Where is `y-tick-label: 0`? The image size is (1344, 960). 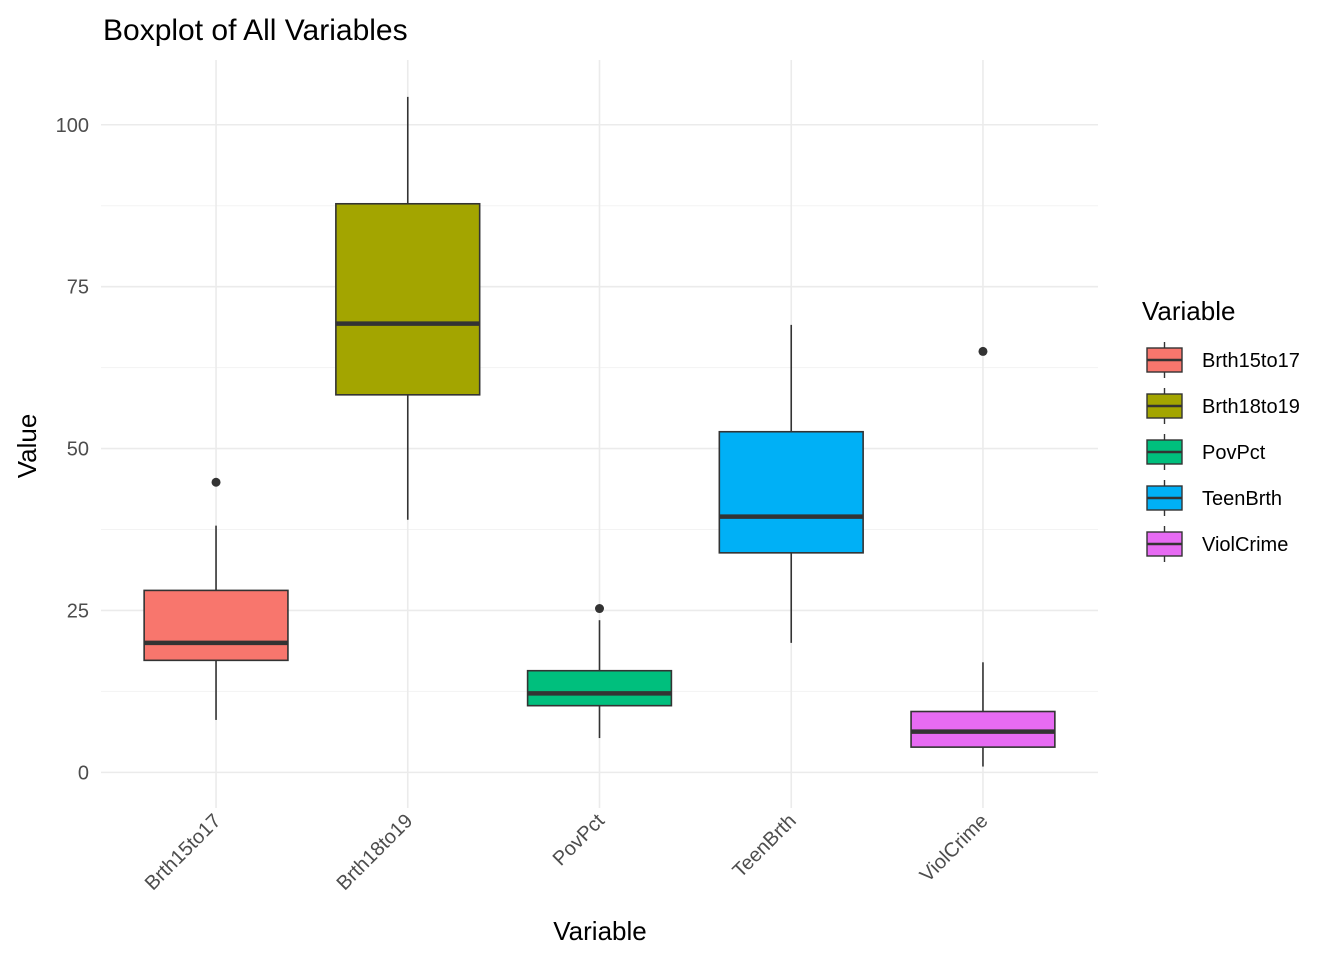
y-tick-label: 0 is located at coordinates (83, 773).